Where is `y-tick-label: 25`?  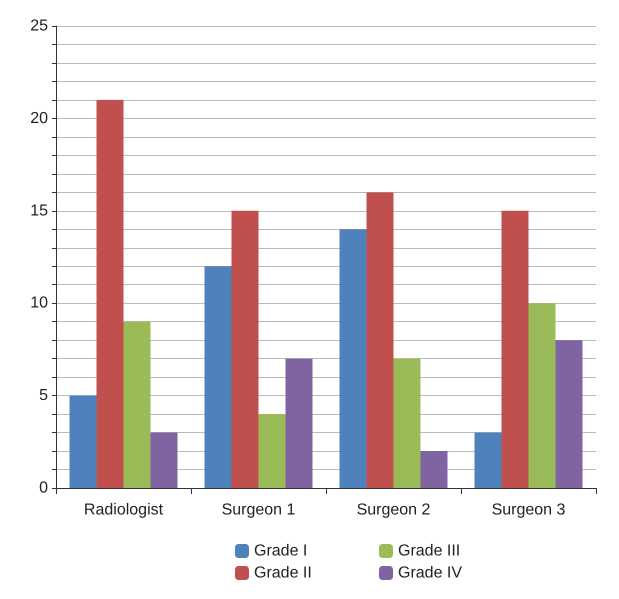
y-tick-label: 25 is located at coordinates (39, 26).